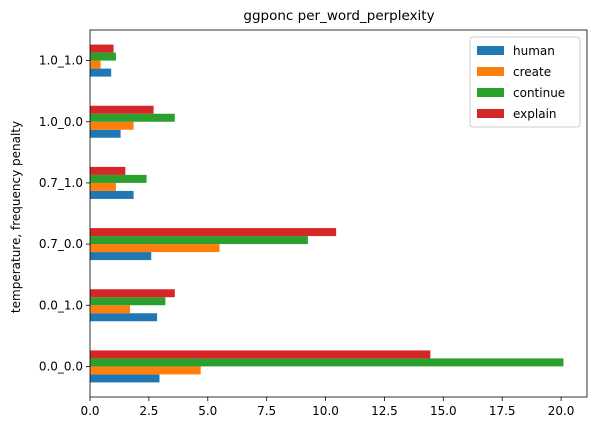 Image resolution: width=596 pixels, height=433 pixels. I want to click on bar-continue-0.7_1.0, so click(118, 178).